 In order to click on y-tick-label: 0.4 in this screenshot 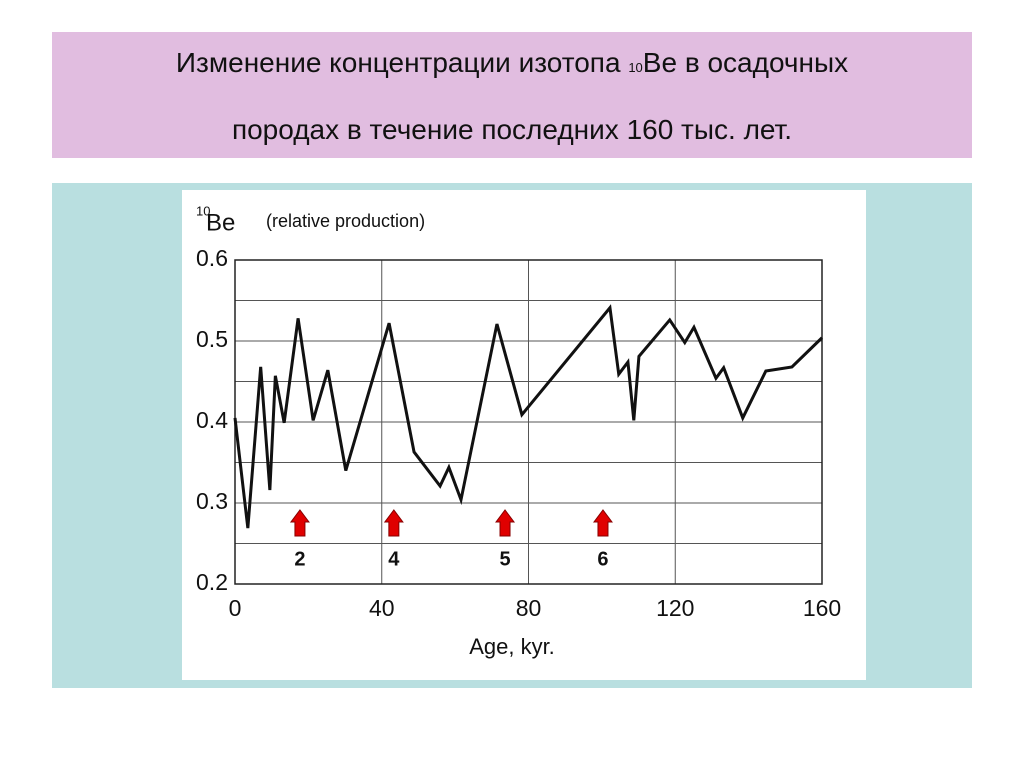, I will do `click(212, 420)`.